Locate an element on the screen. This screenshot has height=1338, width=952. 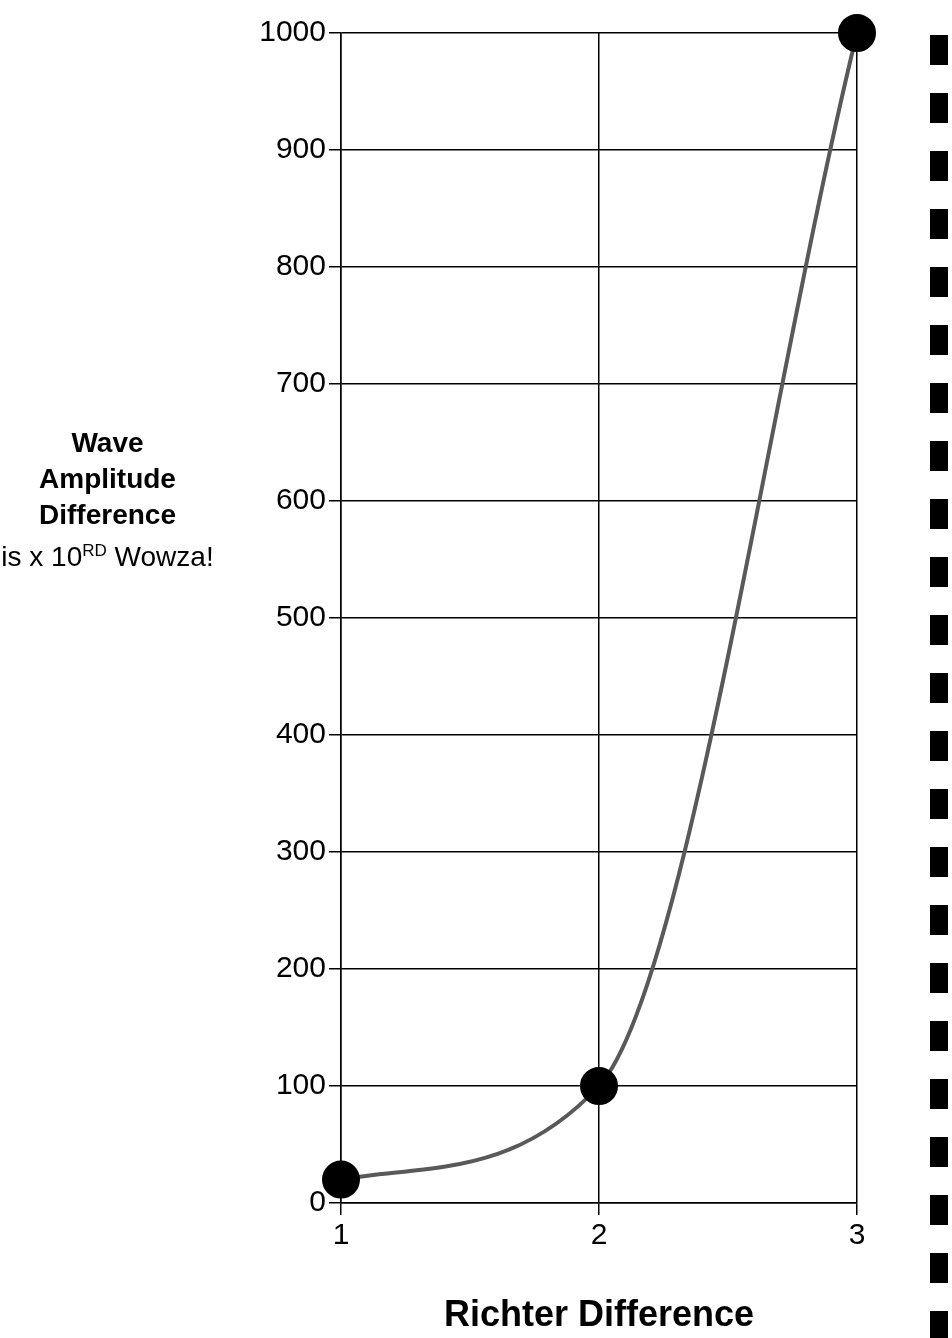
y-tick-label: 200 is located at coordinates (300, 967).